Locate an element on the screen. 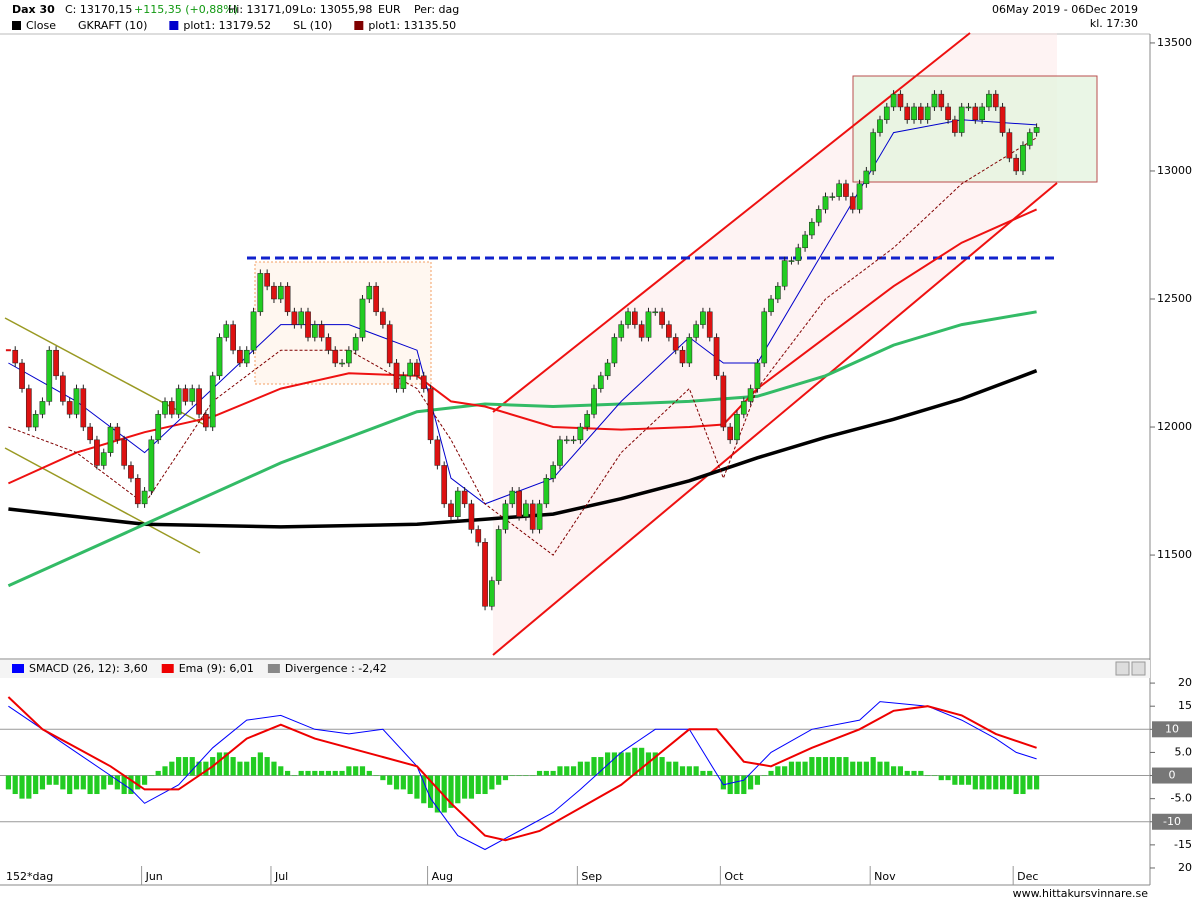  legend-swatch is located at coordinates (359, 25).